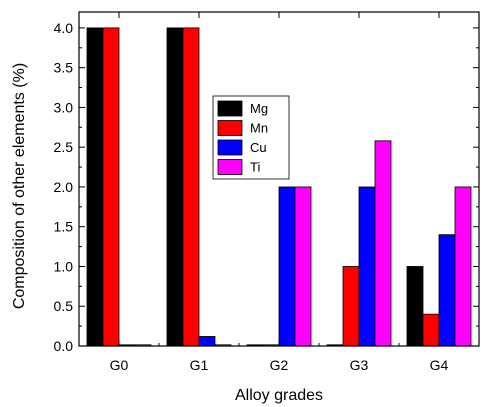  What do you see at coordinates (64, 28) in the screenshot?
I see `y-tick-label: 4.0` at bounding box center [64, 28].